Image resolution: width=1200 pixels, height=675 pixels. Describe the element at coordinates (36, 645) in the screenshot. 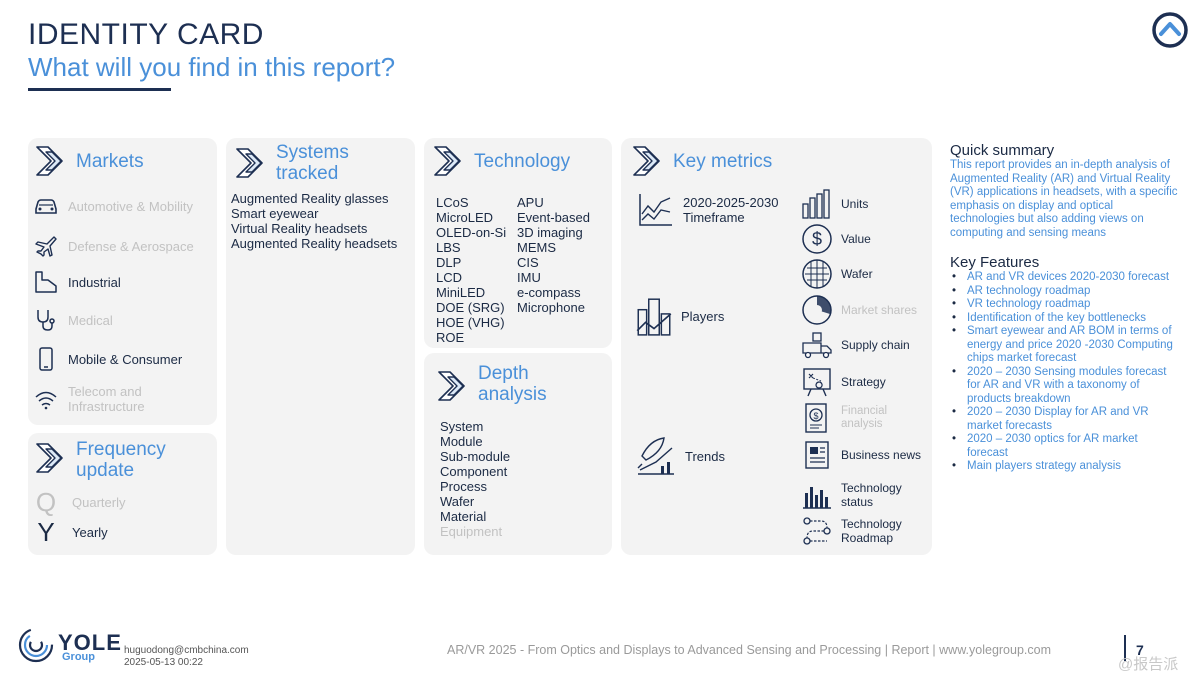

I see `yole-logo-icon` at that location.